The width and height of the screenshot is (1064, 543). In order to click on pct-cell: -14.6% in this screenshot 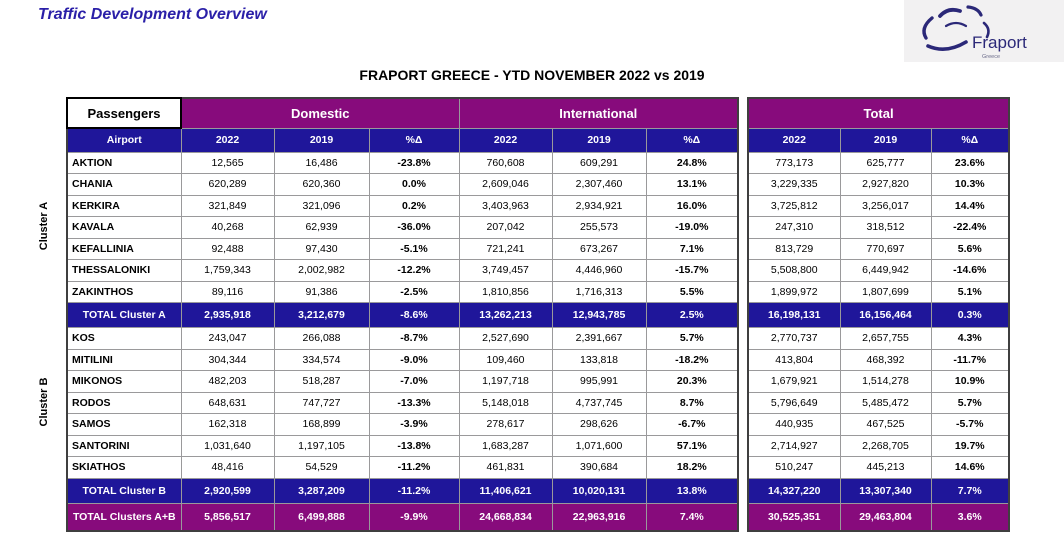, I will do `click(970, 270)`.